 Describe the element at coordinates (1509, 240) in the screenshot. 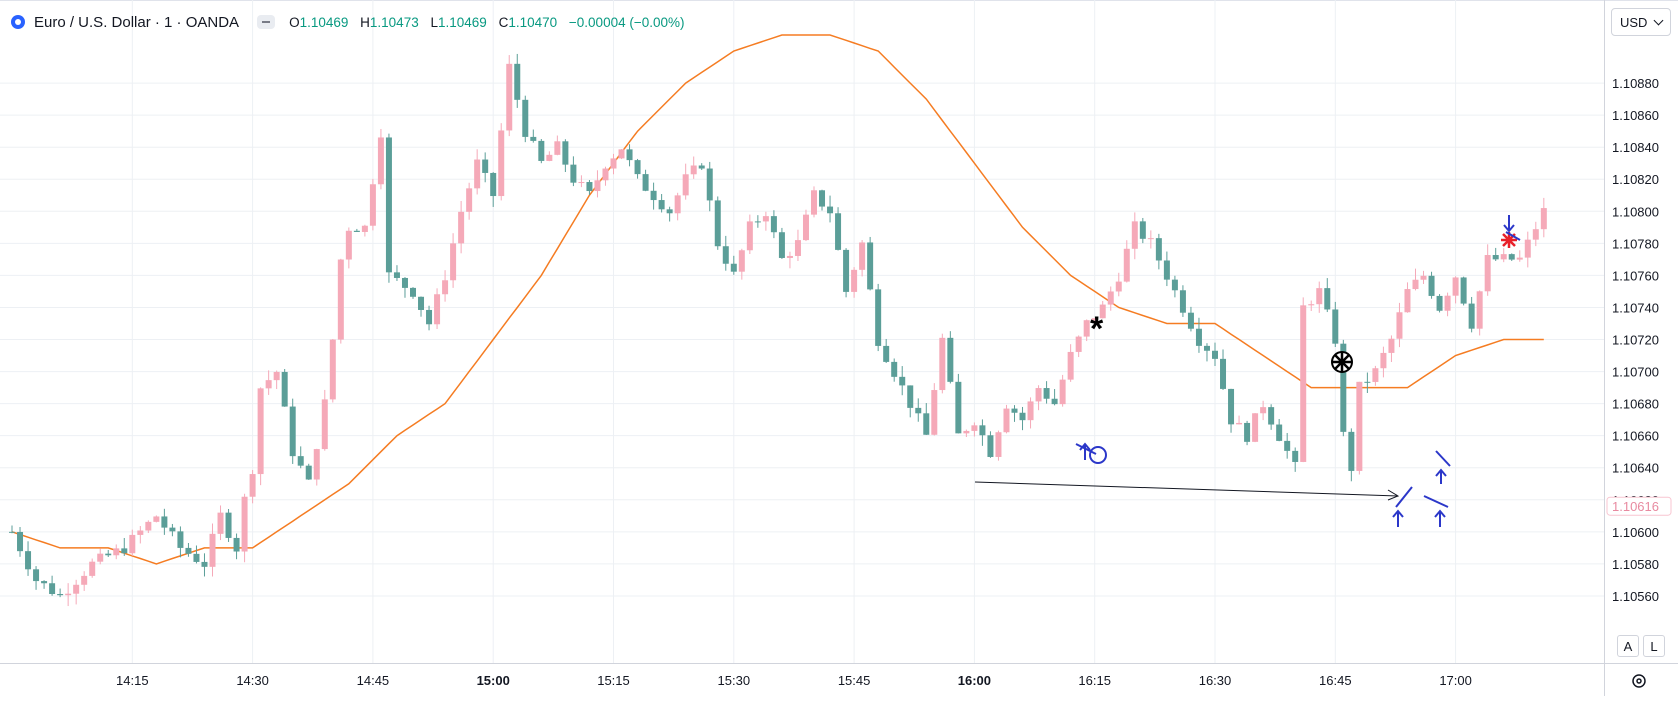

I see `red-star-marker-icon` at that location.